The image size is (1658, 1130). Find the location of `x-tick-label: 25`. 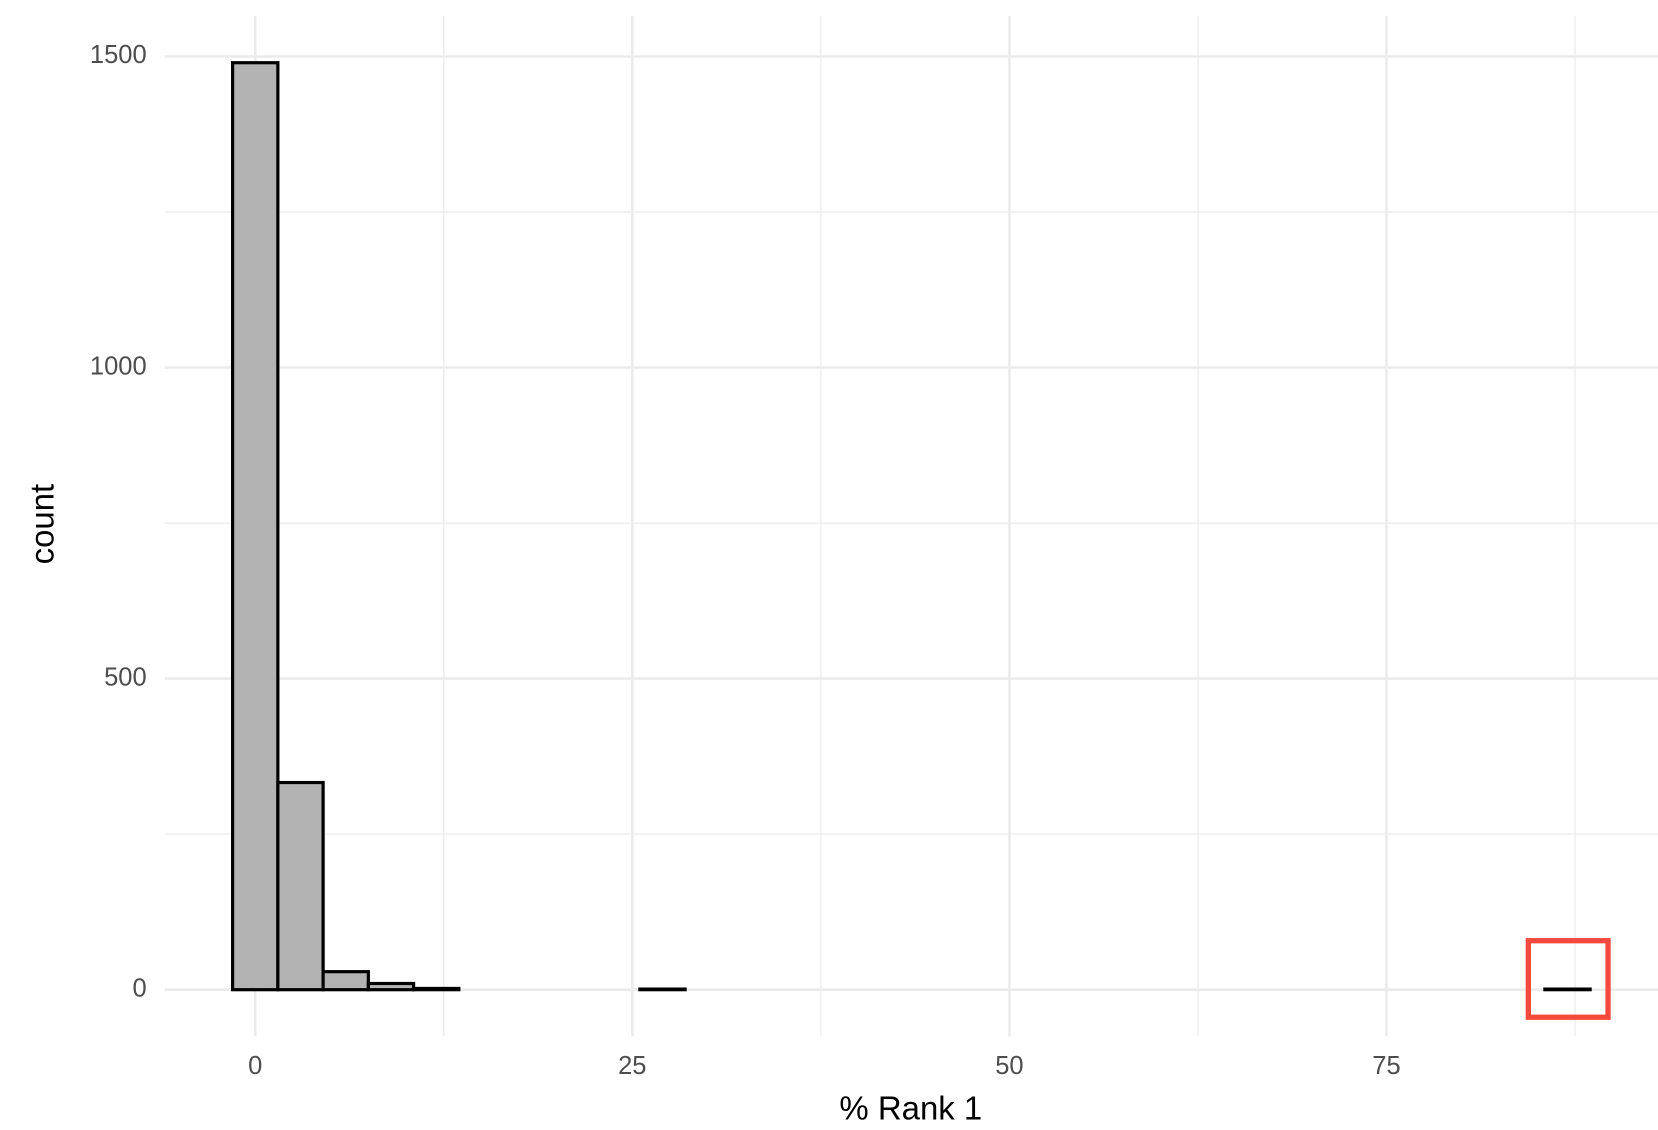

x-tick-label: 25 is located at coordinates (632, 1066).